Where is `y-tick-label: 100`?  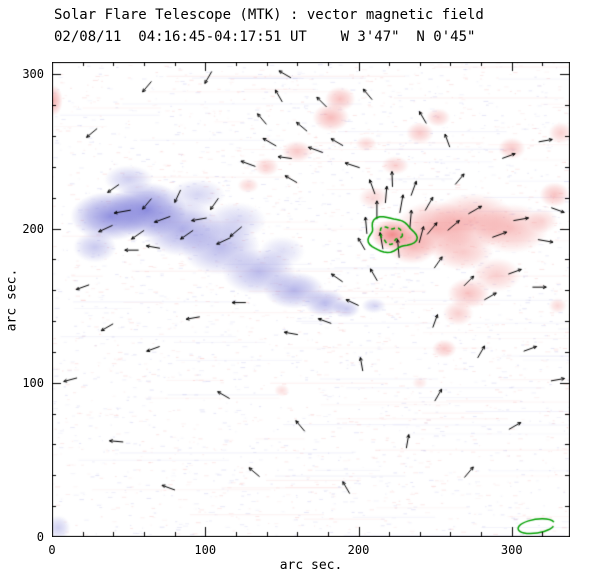 y-tick-label: 100 is located at coordinates (33, 382).